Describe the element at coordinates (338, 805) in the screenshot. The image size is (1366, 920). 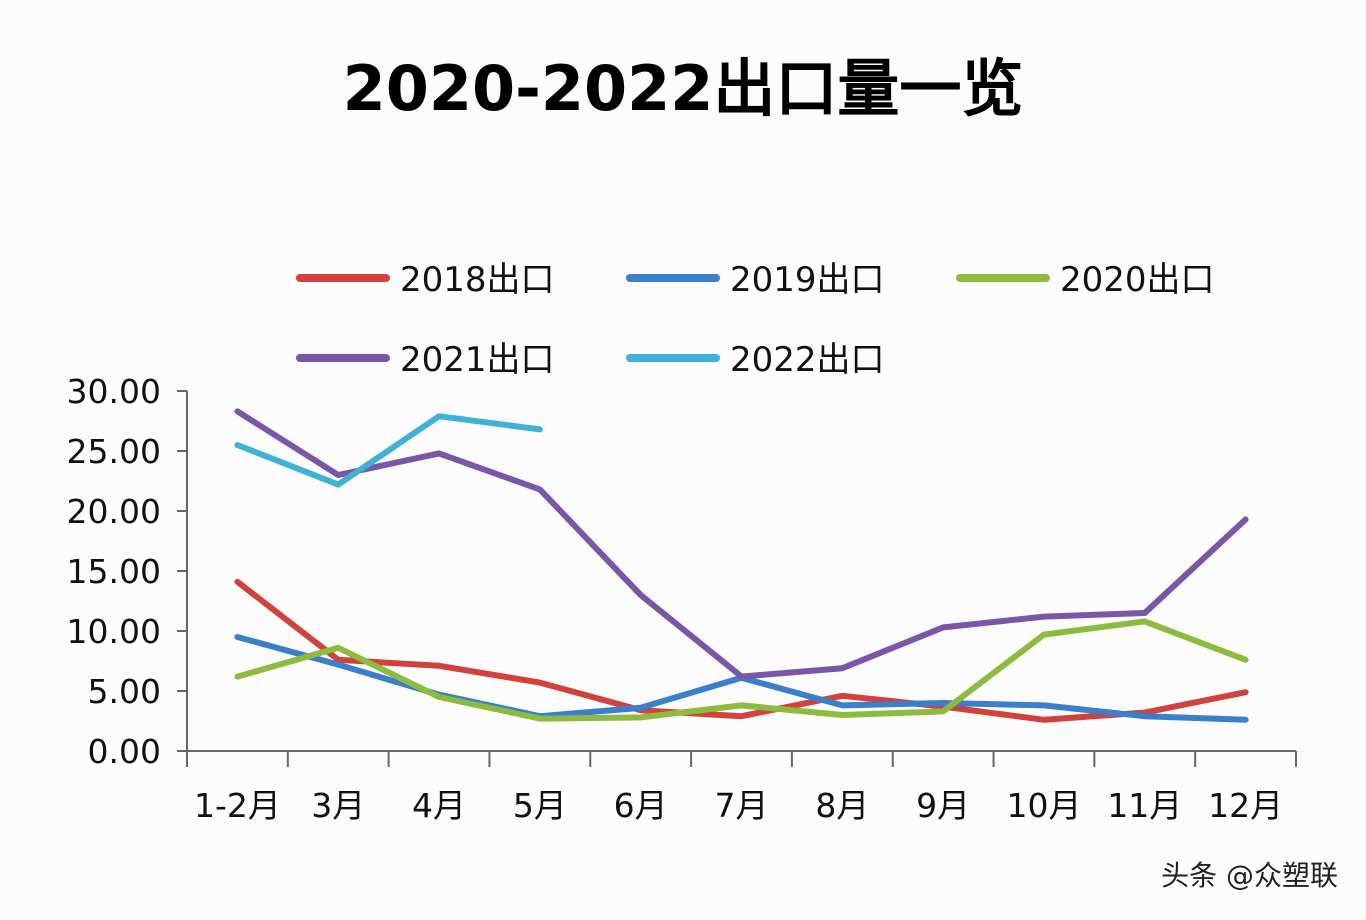
I see `x-tick-label: 3月` at that location.